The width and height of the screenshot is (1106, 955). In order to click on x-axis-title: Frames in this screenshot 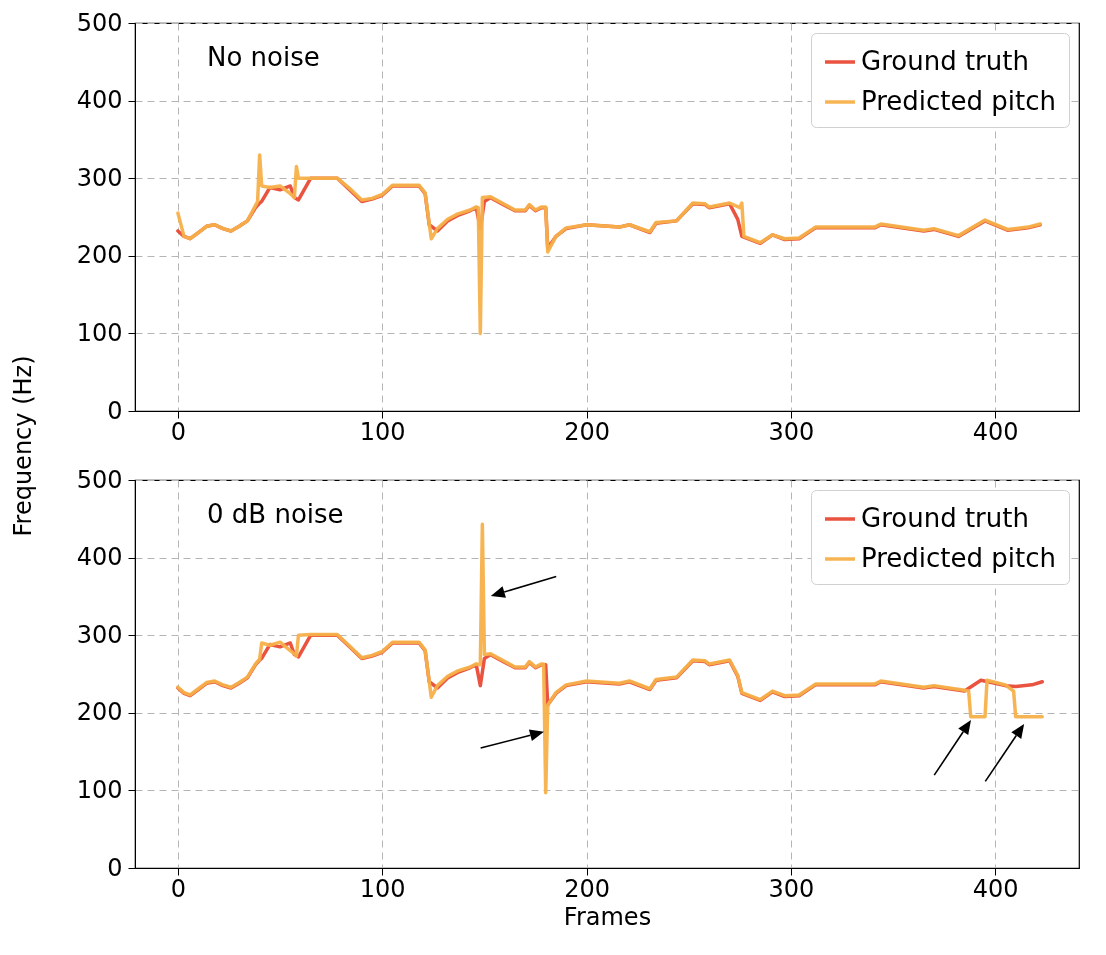, I will do `click(607, 916)`.